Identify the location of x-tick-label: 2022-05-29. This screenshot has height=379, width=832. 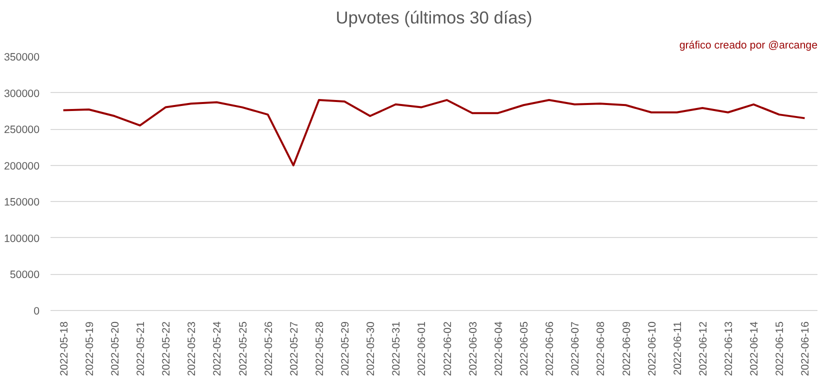
(346, 348).